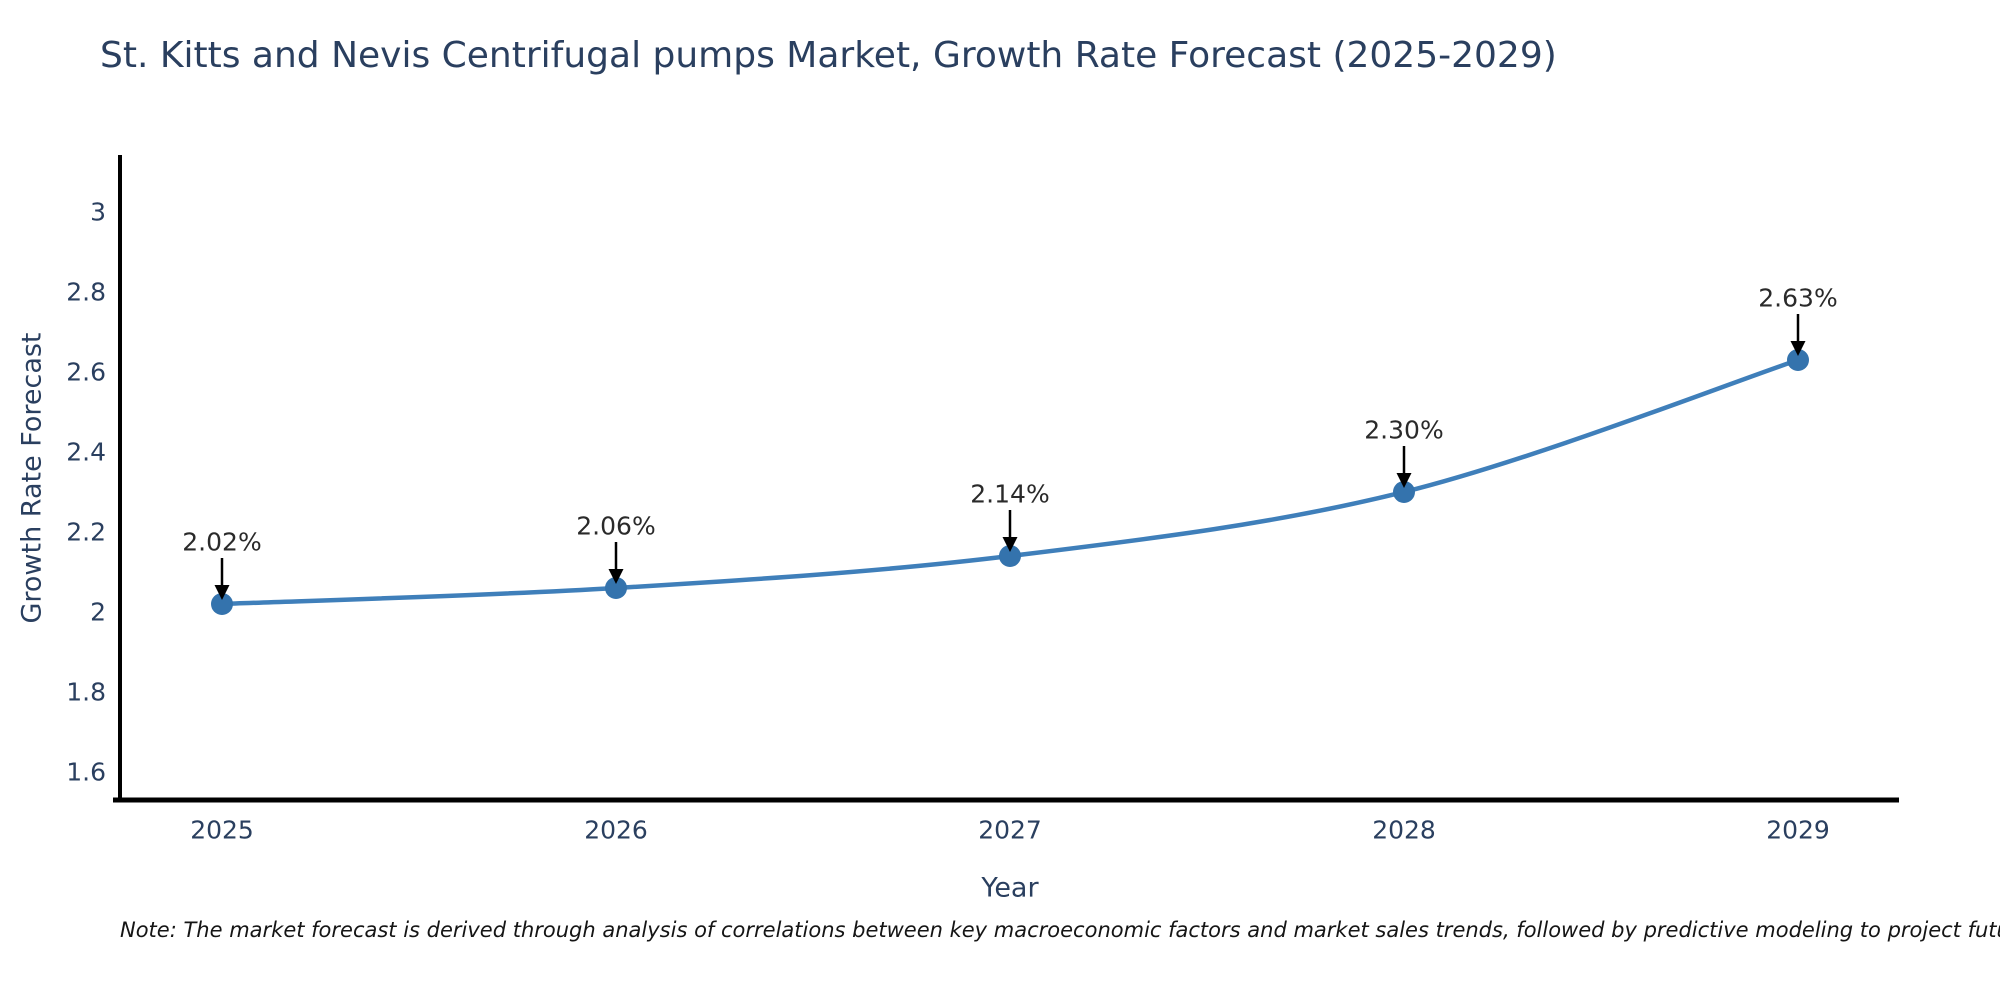  I want to click on y-axis-title: Growth Rate Forecast, so click(32, 478).